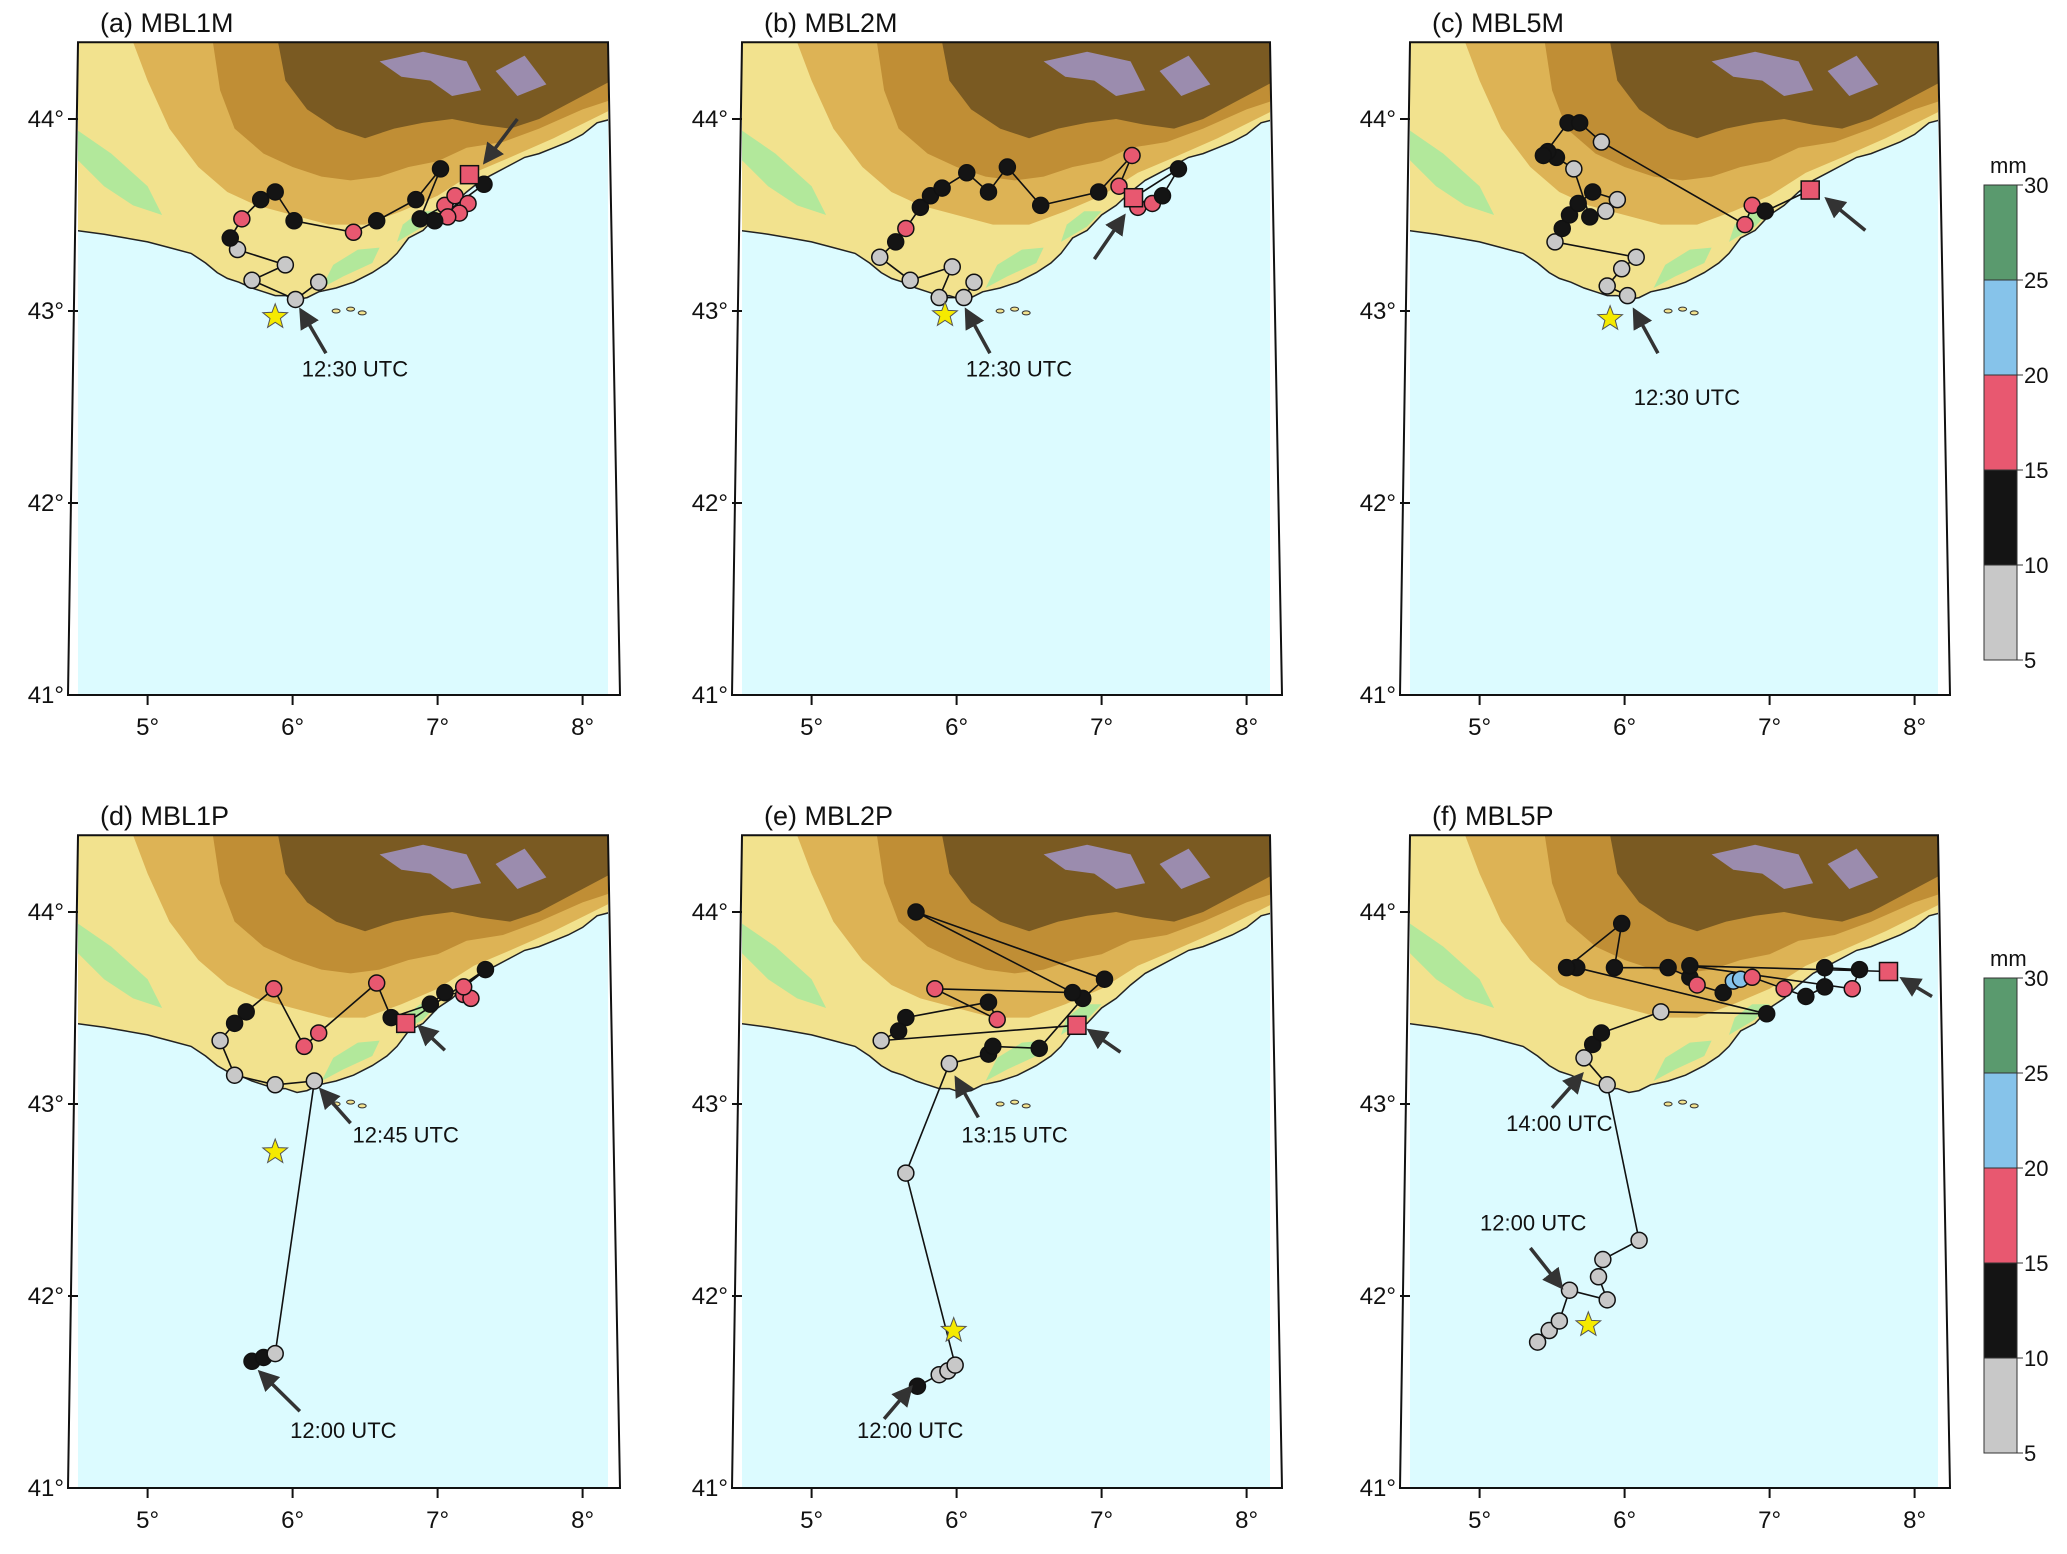  I want to click on trajectory, so click(1677, 209).